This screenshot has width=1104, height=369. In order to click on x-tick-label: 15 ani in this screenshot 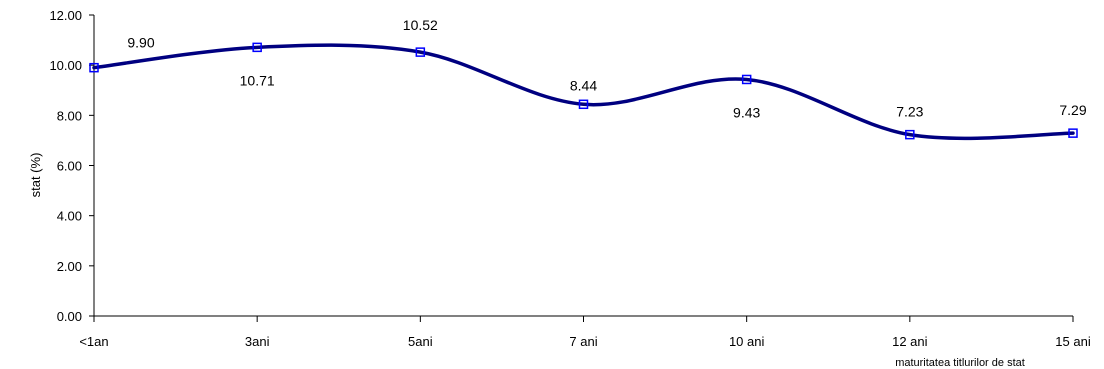, I will do `click(1073, 341)`.